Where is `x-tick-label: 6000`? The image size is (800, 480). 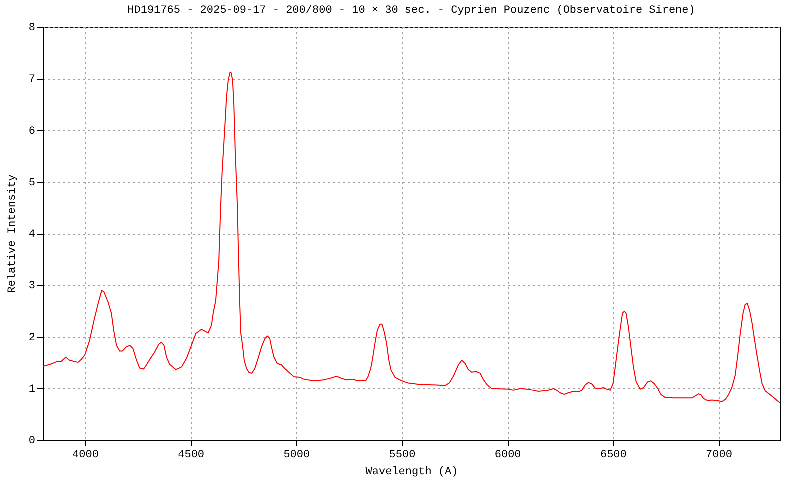
x-tick-label: 6000 is located at coordinates (508, 456).